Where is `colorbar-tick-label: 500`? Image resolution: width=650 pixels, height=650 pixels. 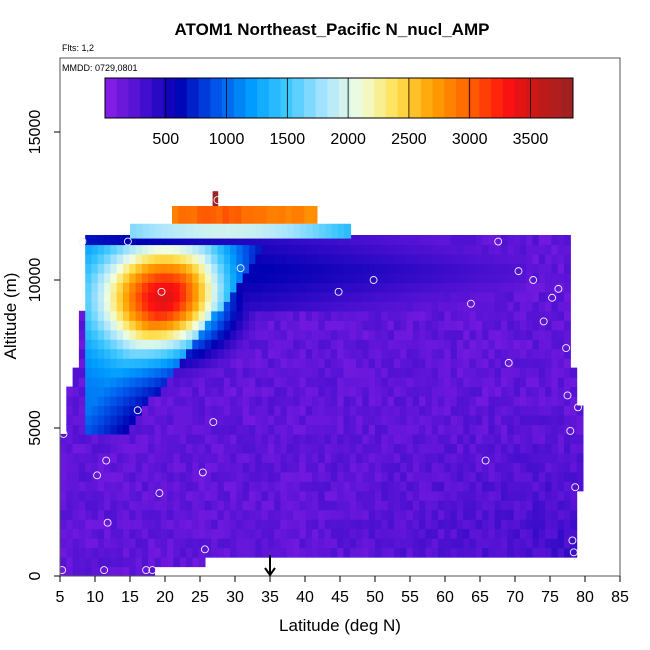
colorbar-tick-label: 500 is located at coordinates (165, 139).